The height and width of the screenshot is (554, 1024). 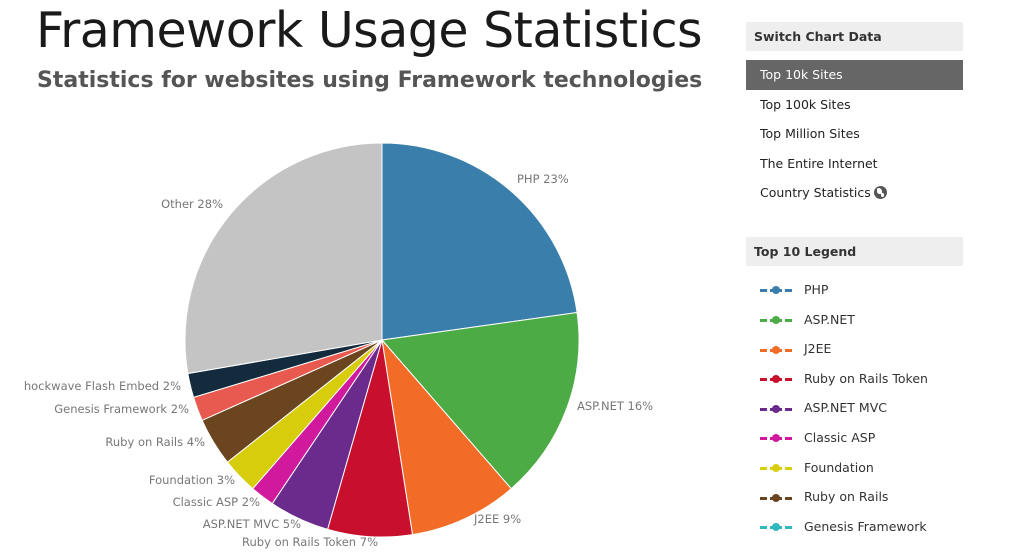 What do you see at coordinates (283, 258) in the screenshot?
I see `pie-slice-other` at bounding box center [283, 258].